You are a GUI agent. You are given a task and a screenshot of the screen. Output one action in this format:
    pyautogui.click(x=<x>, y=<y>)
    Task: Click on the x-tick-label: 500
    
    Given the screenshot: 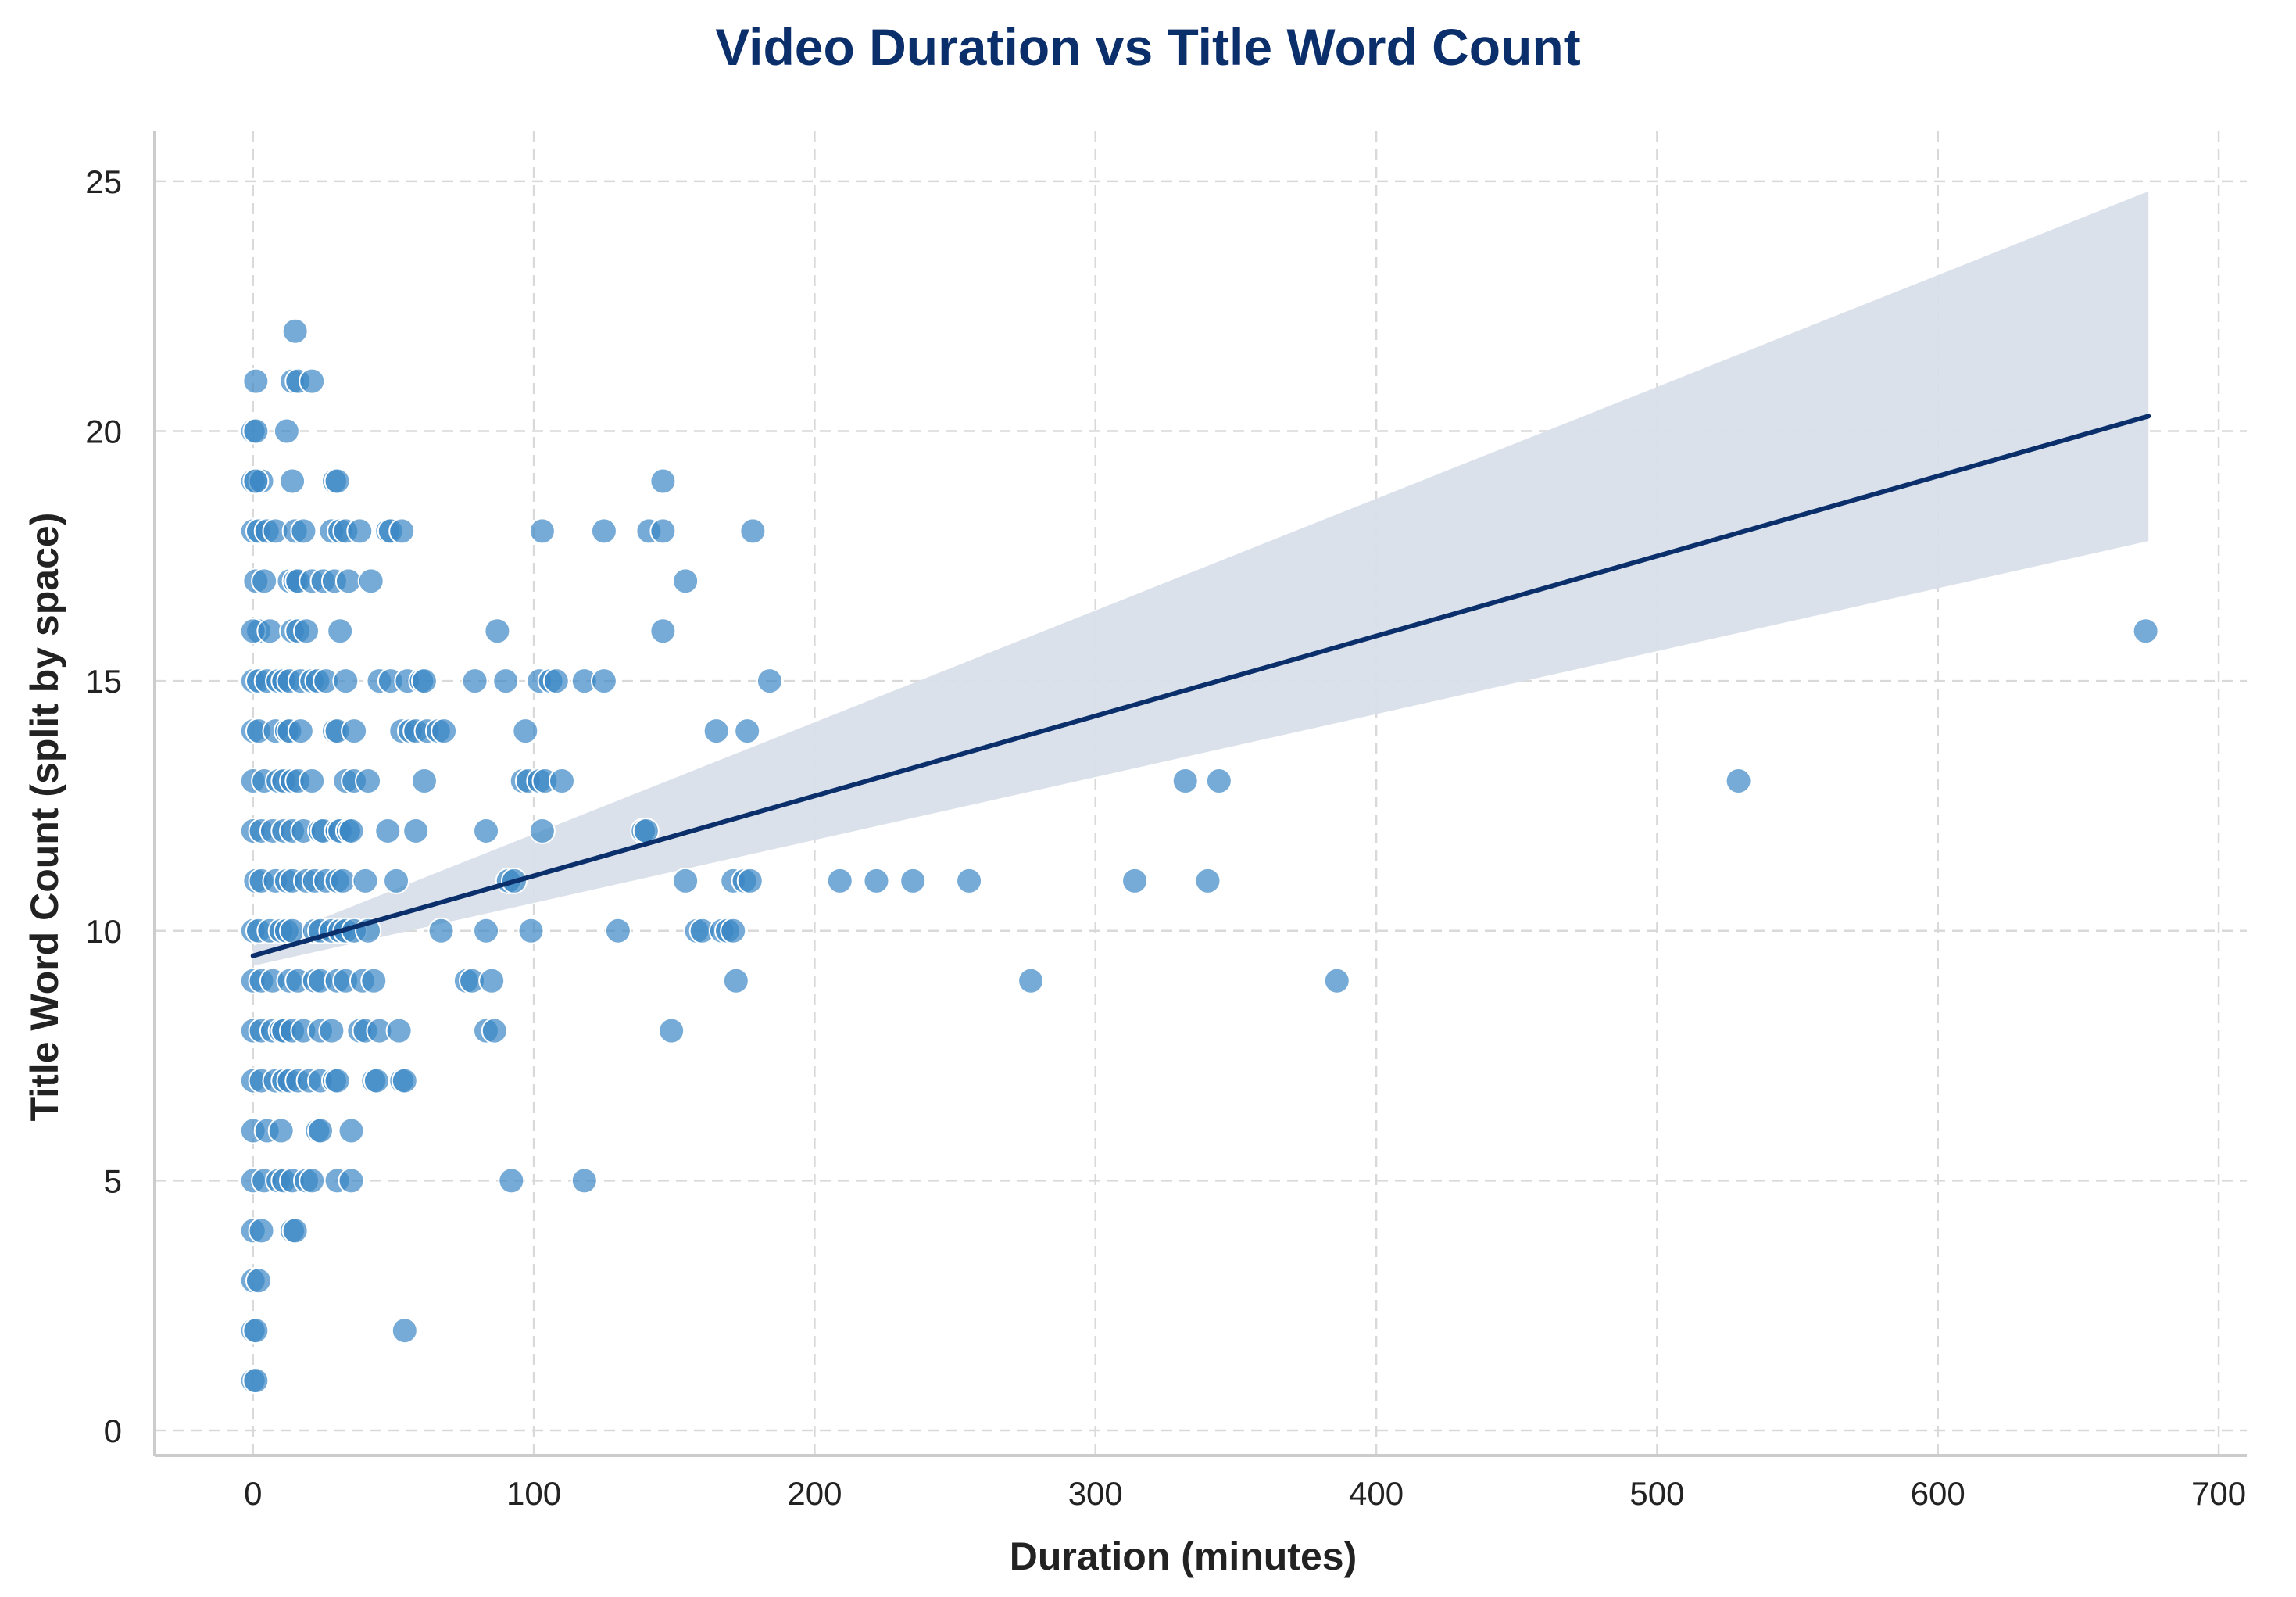 What is the action you would take?
    pyautogui.click(x=1657, y=1493)
    